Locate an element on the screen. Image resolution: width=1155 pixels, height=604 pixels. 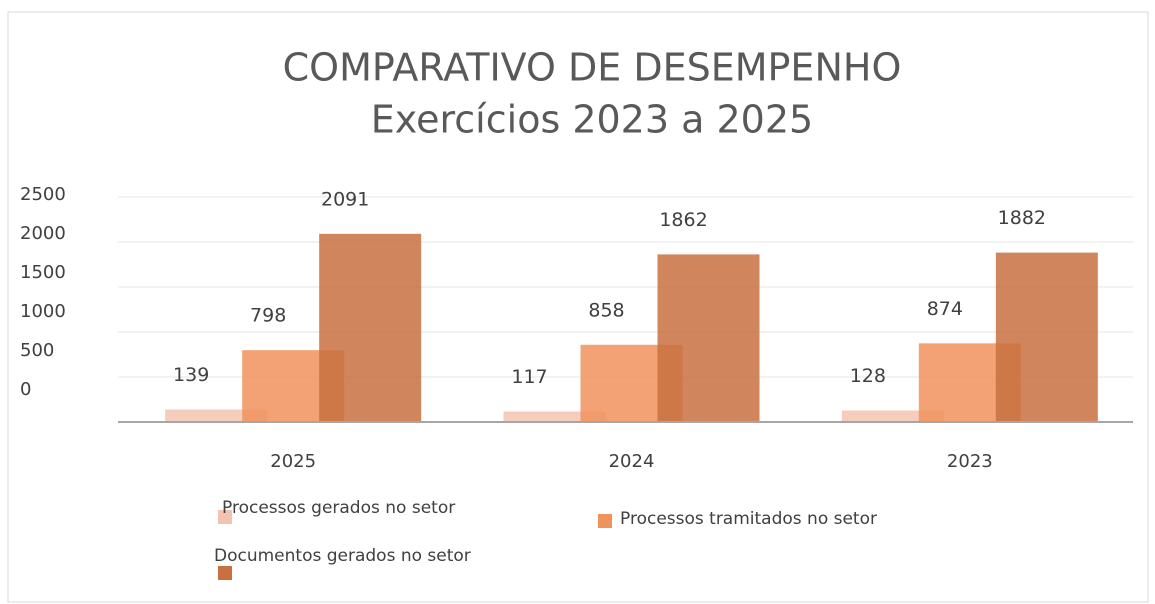
y-tick-label: 2500 is located at coordinates (43, 194).